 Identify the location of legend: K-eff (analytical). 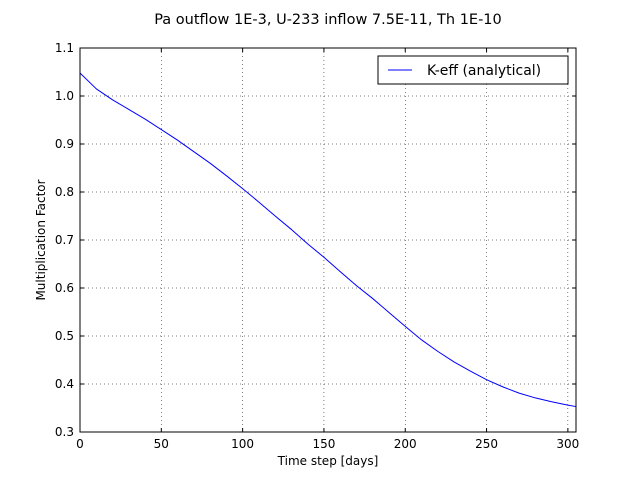
(473, 70).